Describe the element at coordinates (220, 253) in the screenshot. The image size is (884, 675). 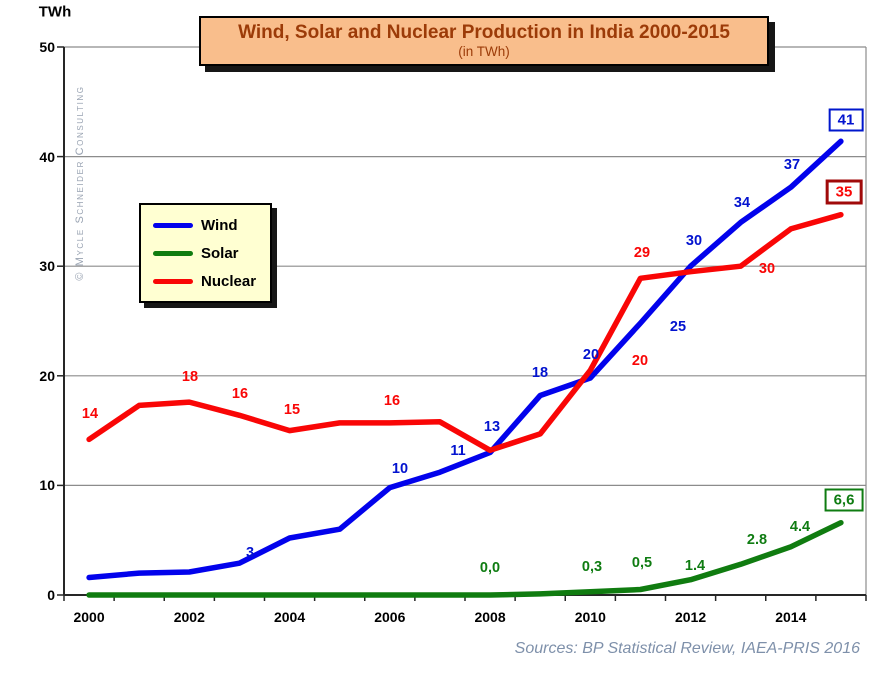
I see `legend-label-solar: Solar` at that location.